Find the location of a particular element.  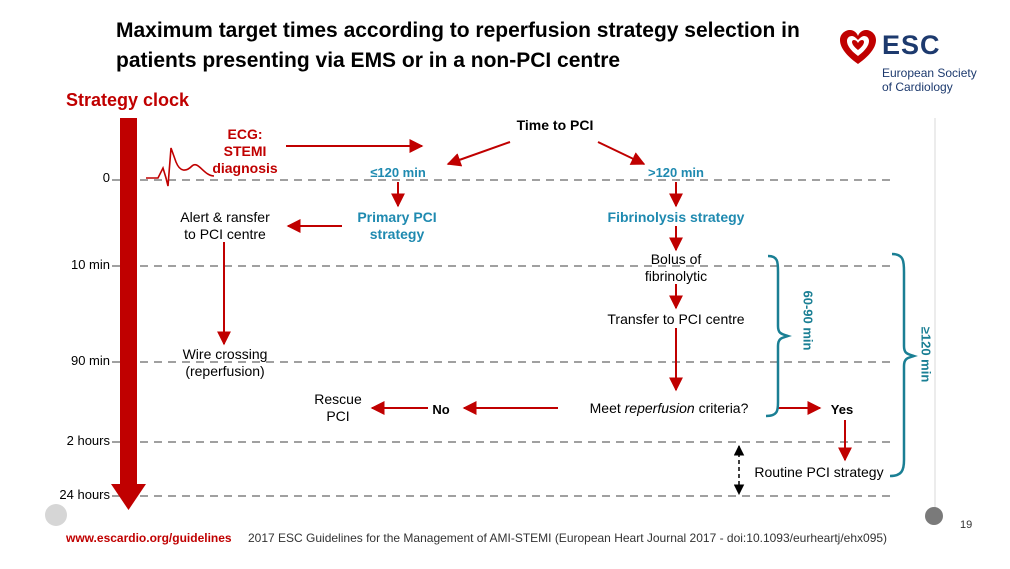

node-wire-line1: Wire crossing is located at coordinates (225, 354).